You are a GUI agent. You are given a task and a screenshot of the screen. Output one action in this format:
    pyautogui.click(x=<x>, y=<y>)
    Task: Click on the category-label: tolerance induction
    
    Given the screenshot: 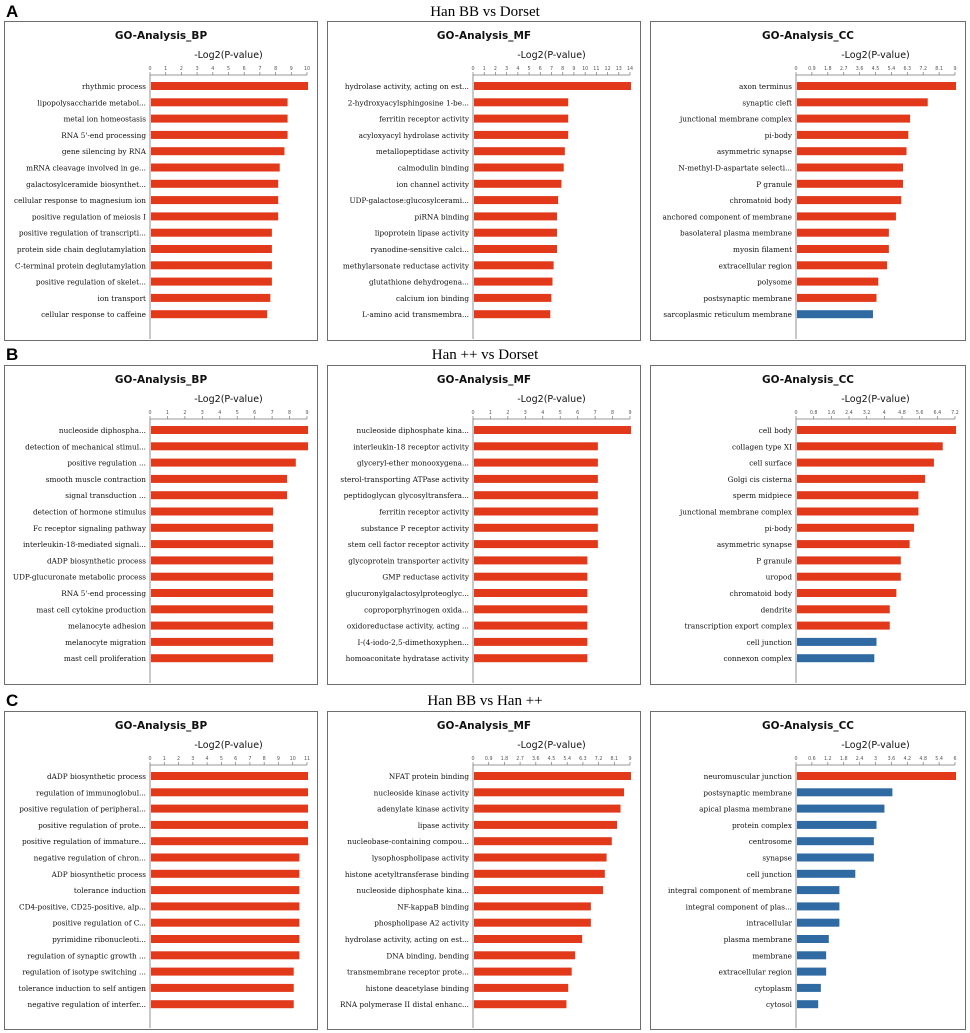 What is the action you would take?
    pyautogui.click(x=110, y=890)
    